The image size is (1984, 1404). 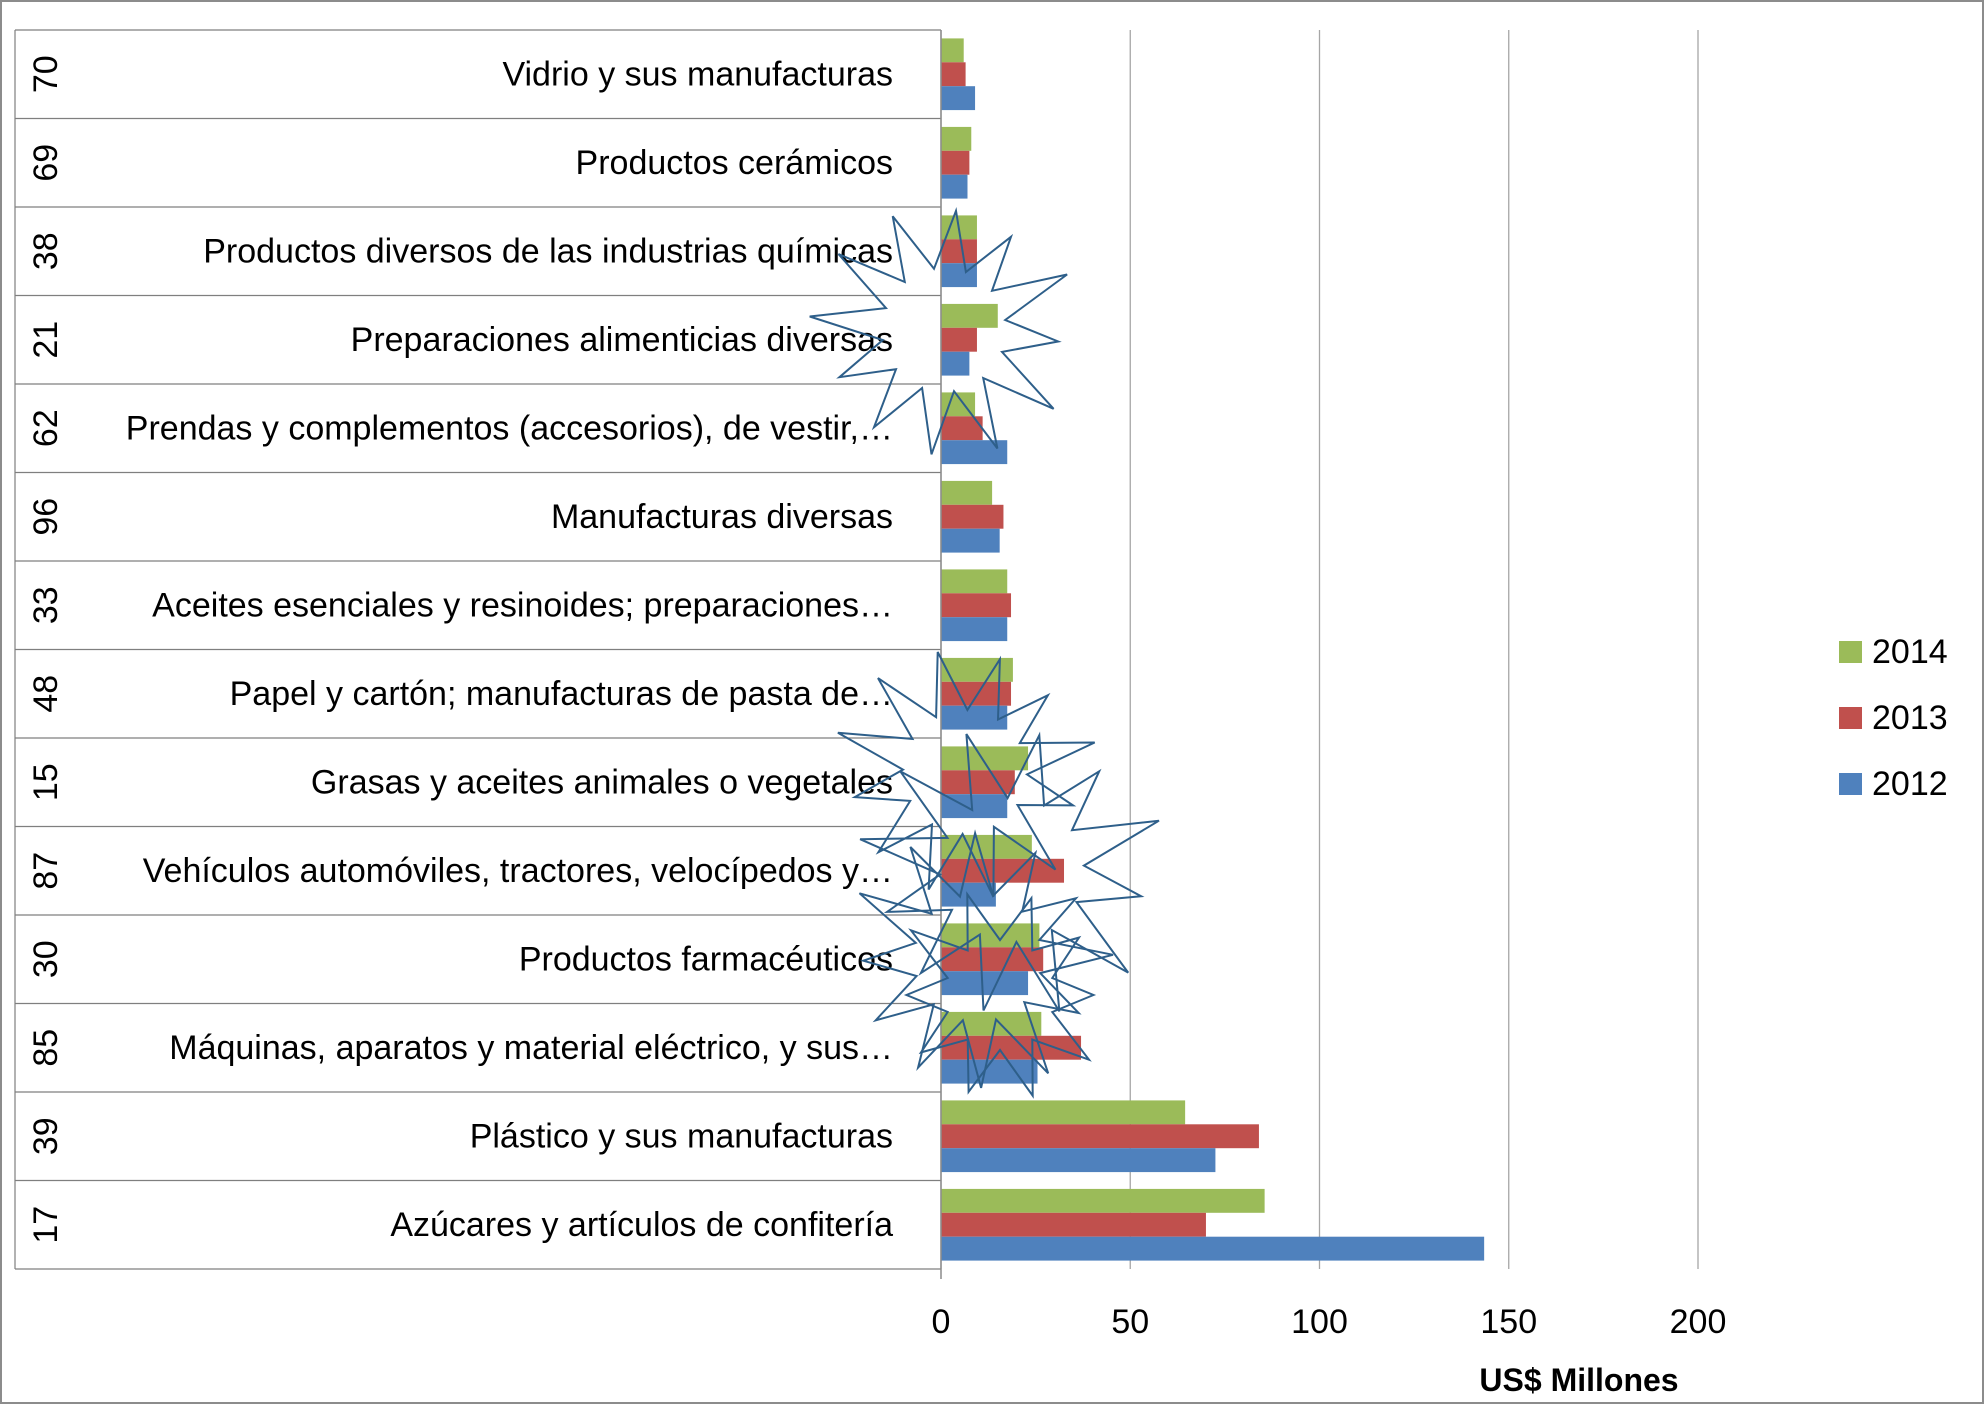 What do you see at coordinates (46, 782) in the screenshot?
I see `category-code: 15` at bounding box center [46, 782].